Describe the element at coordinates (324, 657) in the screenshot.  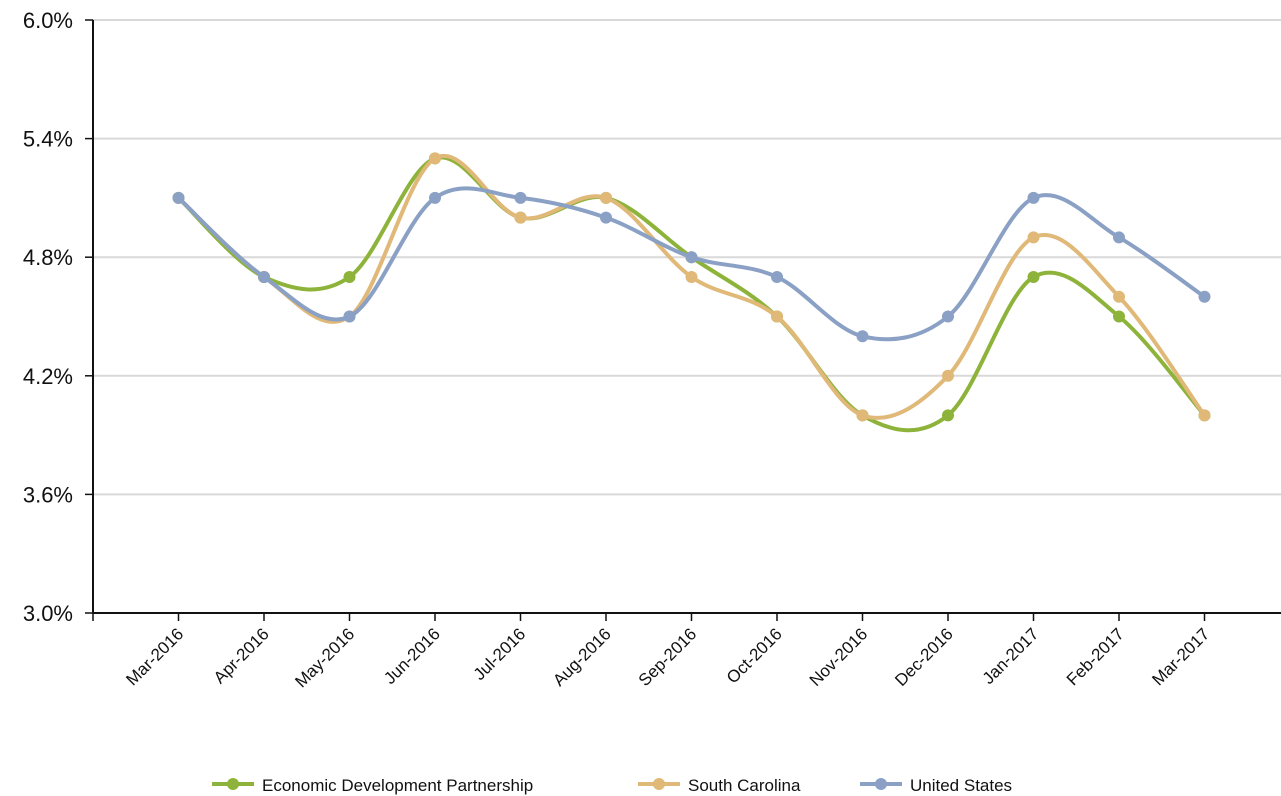
I see `x-tick-label: May-2016` at that location.